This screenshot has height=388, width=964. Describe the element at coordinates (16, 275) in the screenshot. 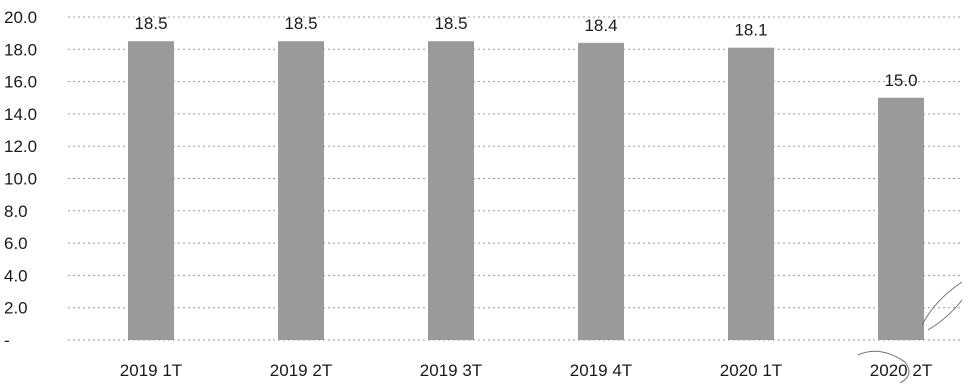

I see `y-tick-label: 4.0` at that location.